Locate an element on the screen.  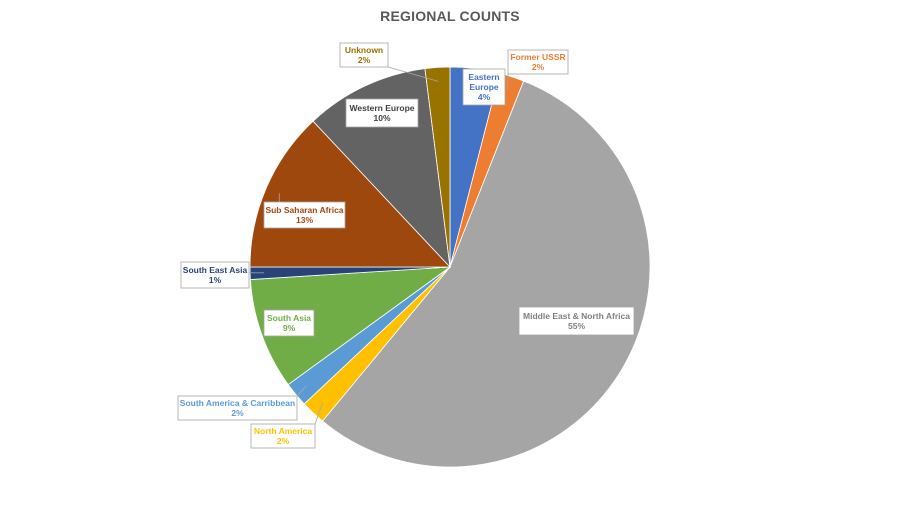
callout-category-label: South East Asia is located at coordinates (215, 270).